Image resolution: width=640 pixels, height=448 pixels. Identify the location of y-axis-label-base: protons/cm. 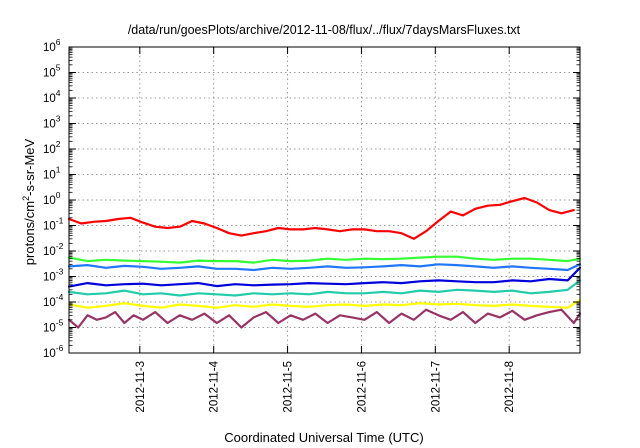
(29, 233).